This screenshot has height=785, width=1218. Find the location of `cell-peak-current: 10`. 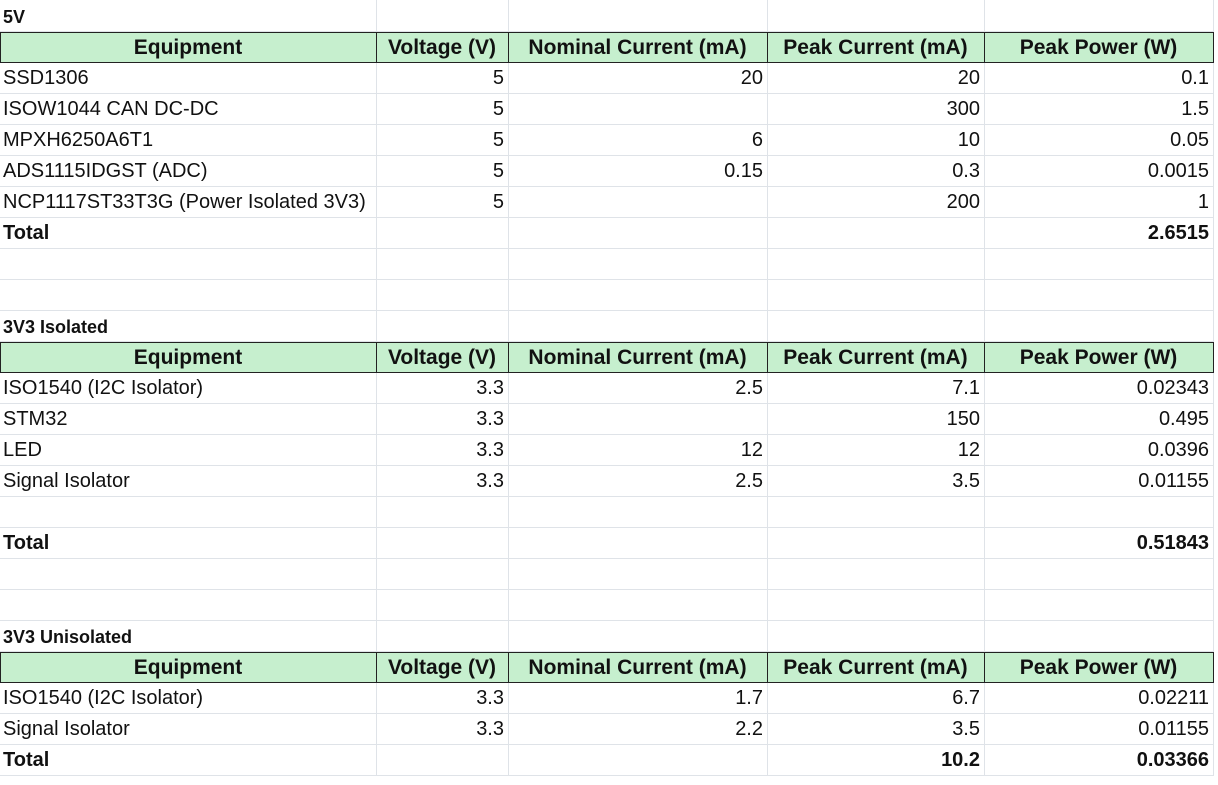

cell-peak-current: 10 is located at coordinates (876, 140).